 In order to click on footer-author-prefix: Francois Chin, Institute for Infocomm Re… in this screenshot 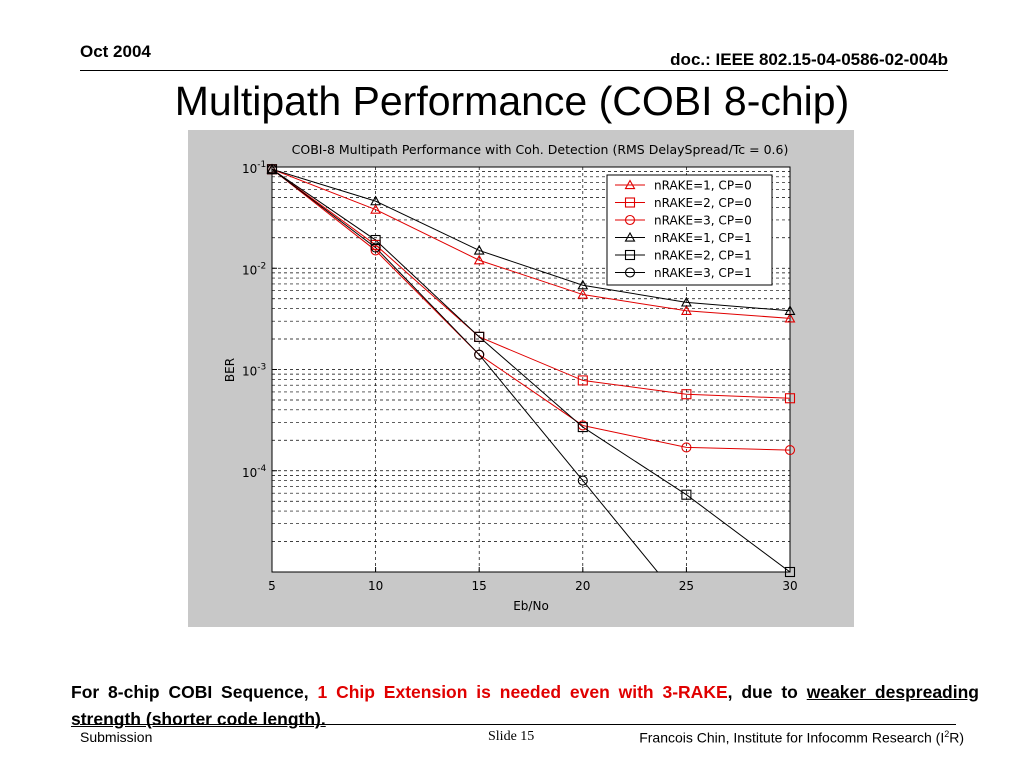, I will do `click(792, 737)`.